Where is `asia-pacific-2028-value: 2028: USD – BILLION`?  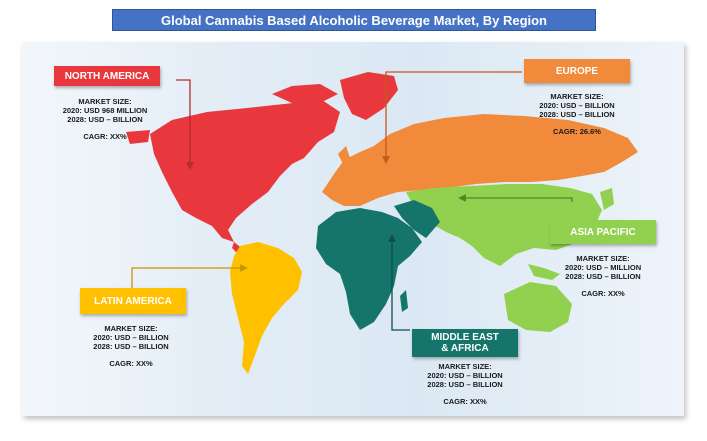
asia-pacific-2028-value: 2028: USD – BILLION is located at coordinates (603, 276).